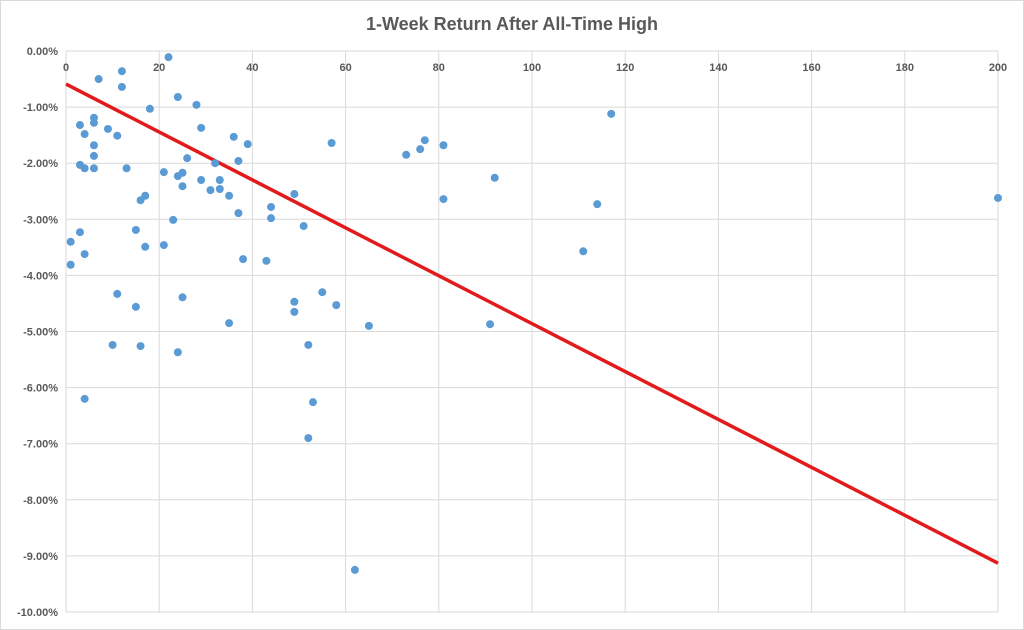 This screenshot has width=1024, height=630. What do you see at coordinates (40, 389) in the screenshot?
I see `y-tick-label: -6.00%` at bounding box center [40, 389].